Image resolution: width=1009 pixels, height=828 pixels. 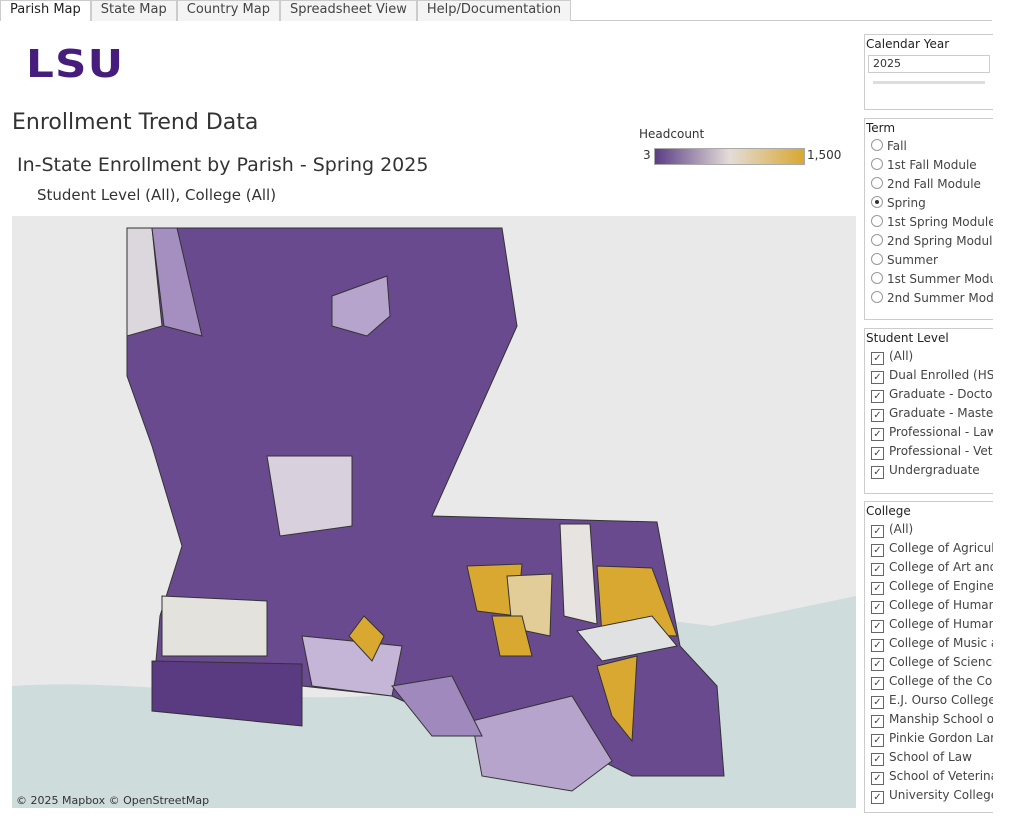 I want to click on calendar-year-filter: Calendar Year 2025, so click(x=928, y=72).